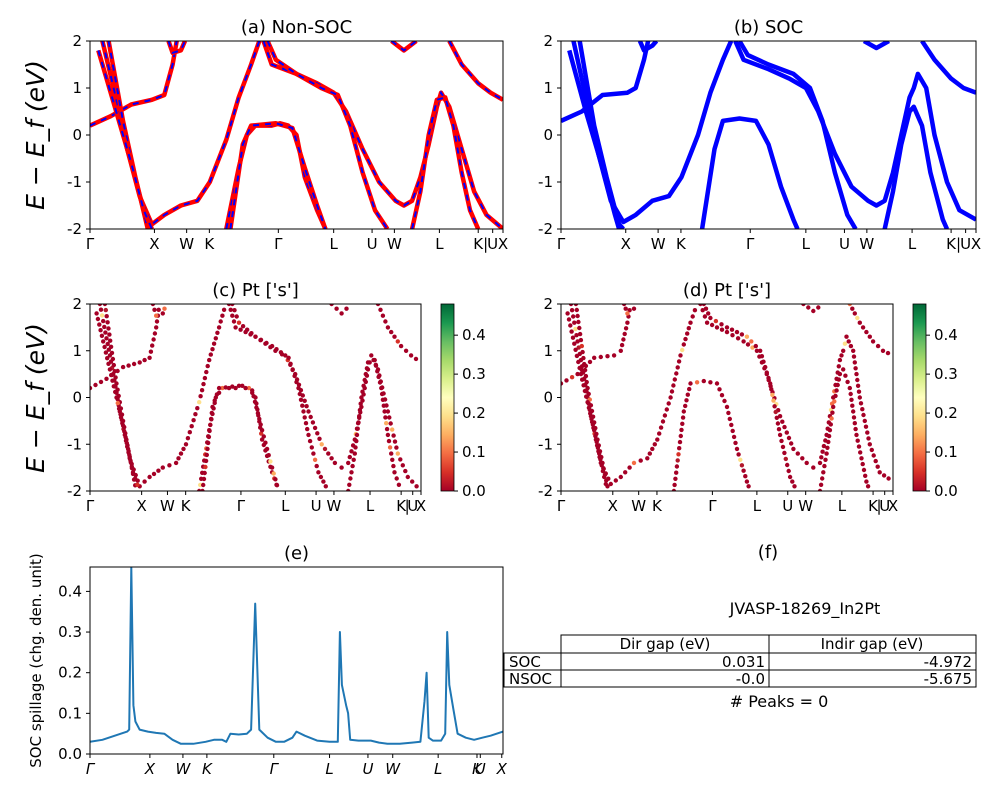  What do you see at coordinates (70, 591) in the screenshot?
I see `ytick-label: 0.4` at bounding box center [70, 591].